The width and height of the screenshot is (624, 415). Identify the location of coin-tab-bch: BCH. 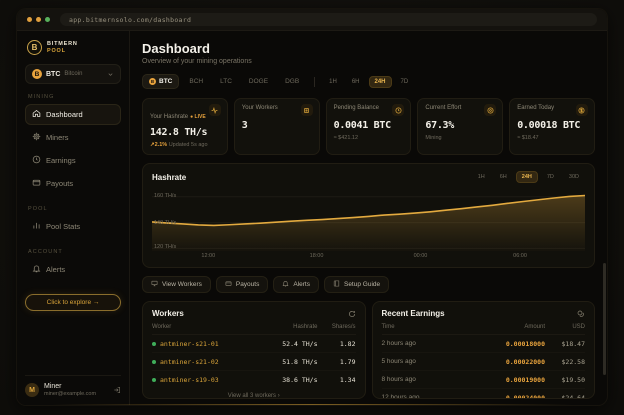
(196, 81).